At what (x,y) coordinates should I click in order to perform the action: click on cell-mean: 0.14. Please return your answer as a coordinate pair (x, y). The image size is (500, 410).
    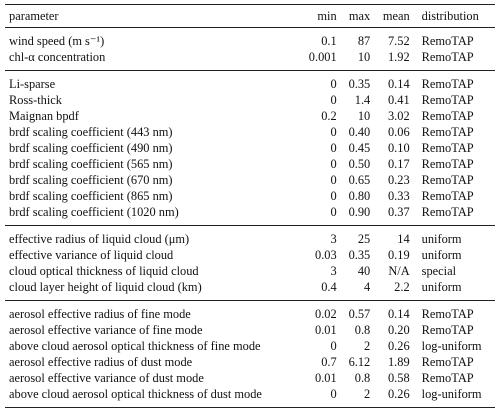
    Looking at the image, I should click on (398, 84).